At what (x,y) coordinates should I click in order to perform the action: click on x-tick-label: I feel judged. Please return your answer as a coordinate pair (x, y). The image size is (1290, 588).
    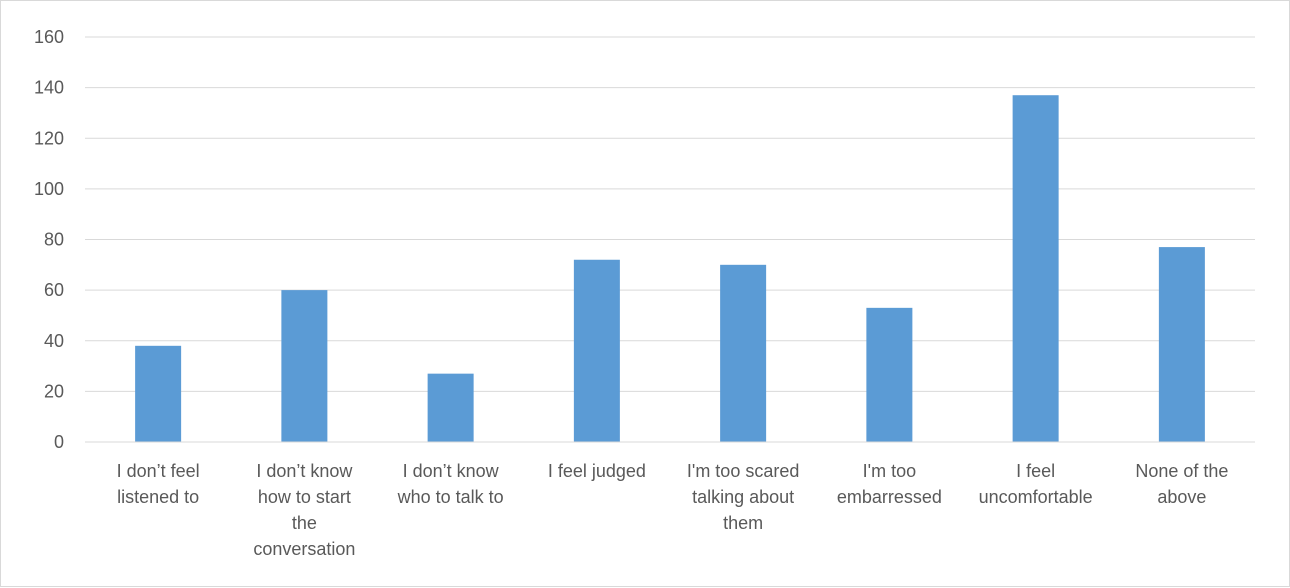
    Looking at the image, I should click on (597, 471).